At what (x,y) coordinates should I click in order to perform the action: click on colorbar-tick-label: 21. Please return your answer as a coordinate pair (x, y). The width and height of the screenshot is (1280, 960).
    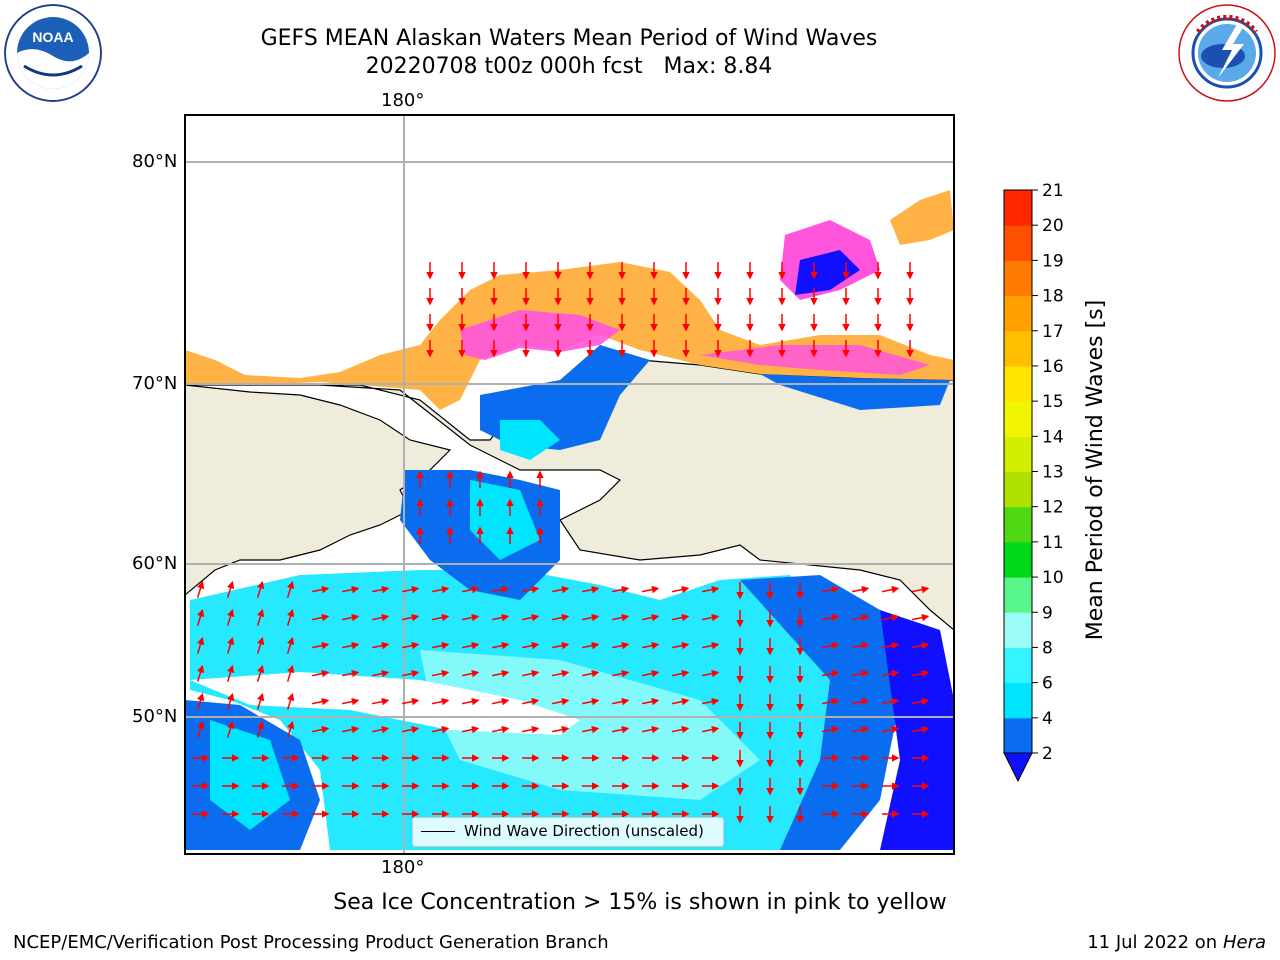
    Looking at the image, I should click on (1053, 191).